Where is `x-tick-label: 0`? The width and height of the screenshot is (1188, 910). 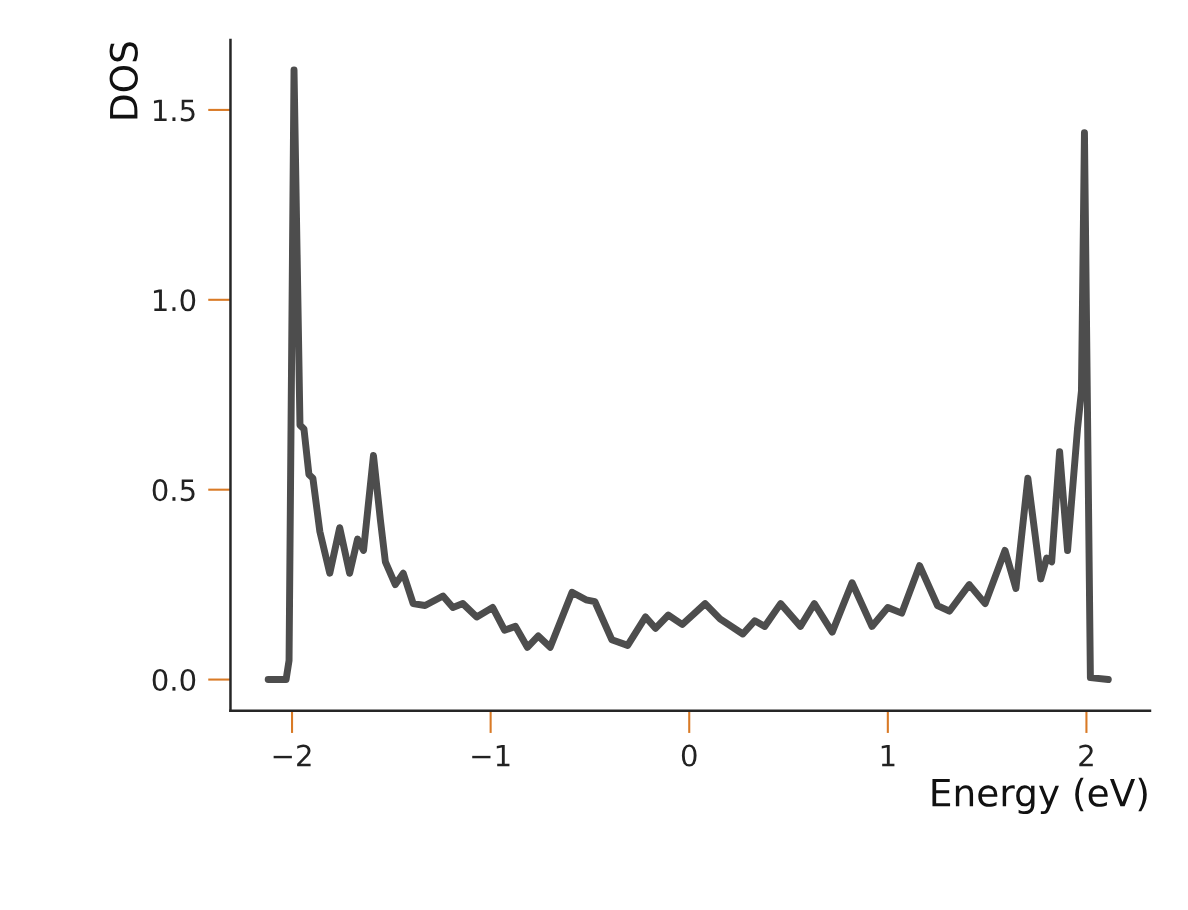
x-tick-label: 0 is located at coordinates (689, 755).